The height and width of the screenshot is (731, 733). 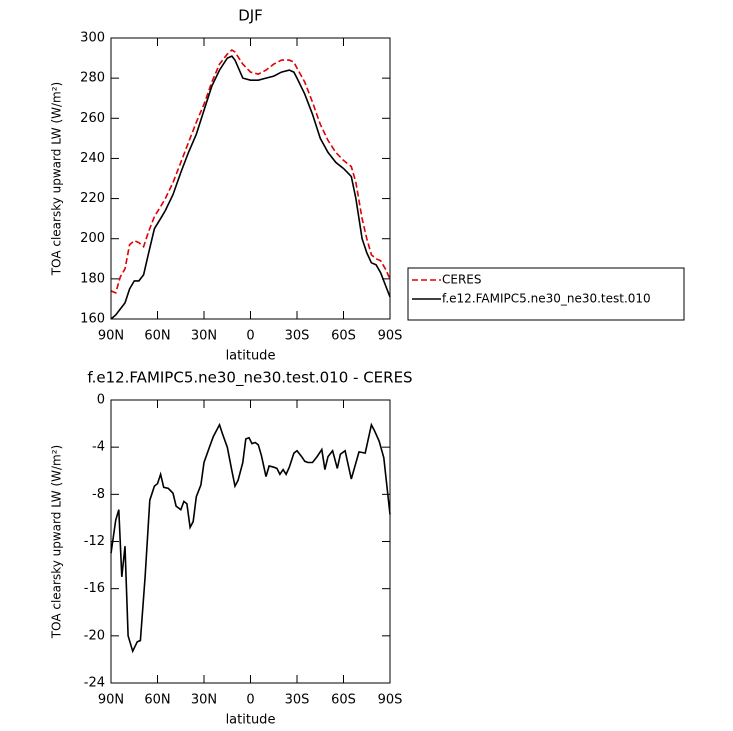 What do you see at coordinates (250, 16) in the screenshot?
I see `chart-title: DJF` at bounding box center [250, 16].